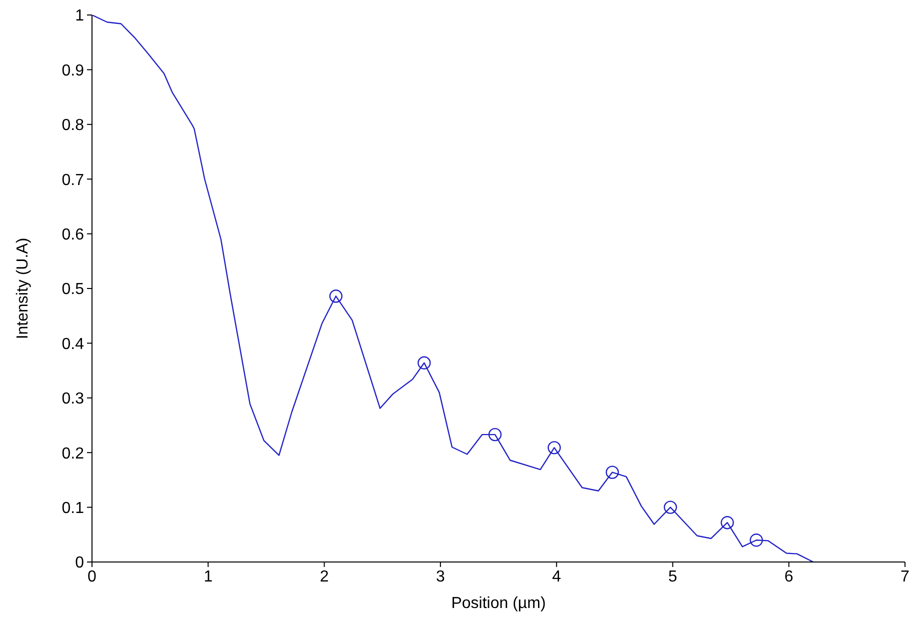 The height and width of the screenshot is (633, 919). I want to click on x-tick-label: 0, so click(92, 577).